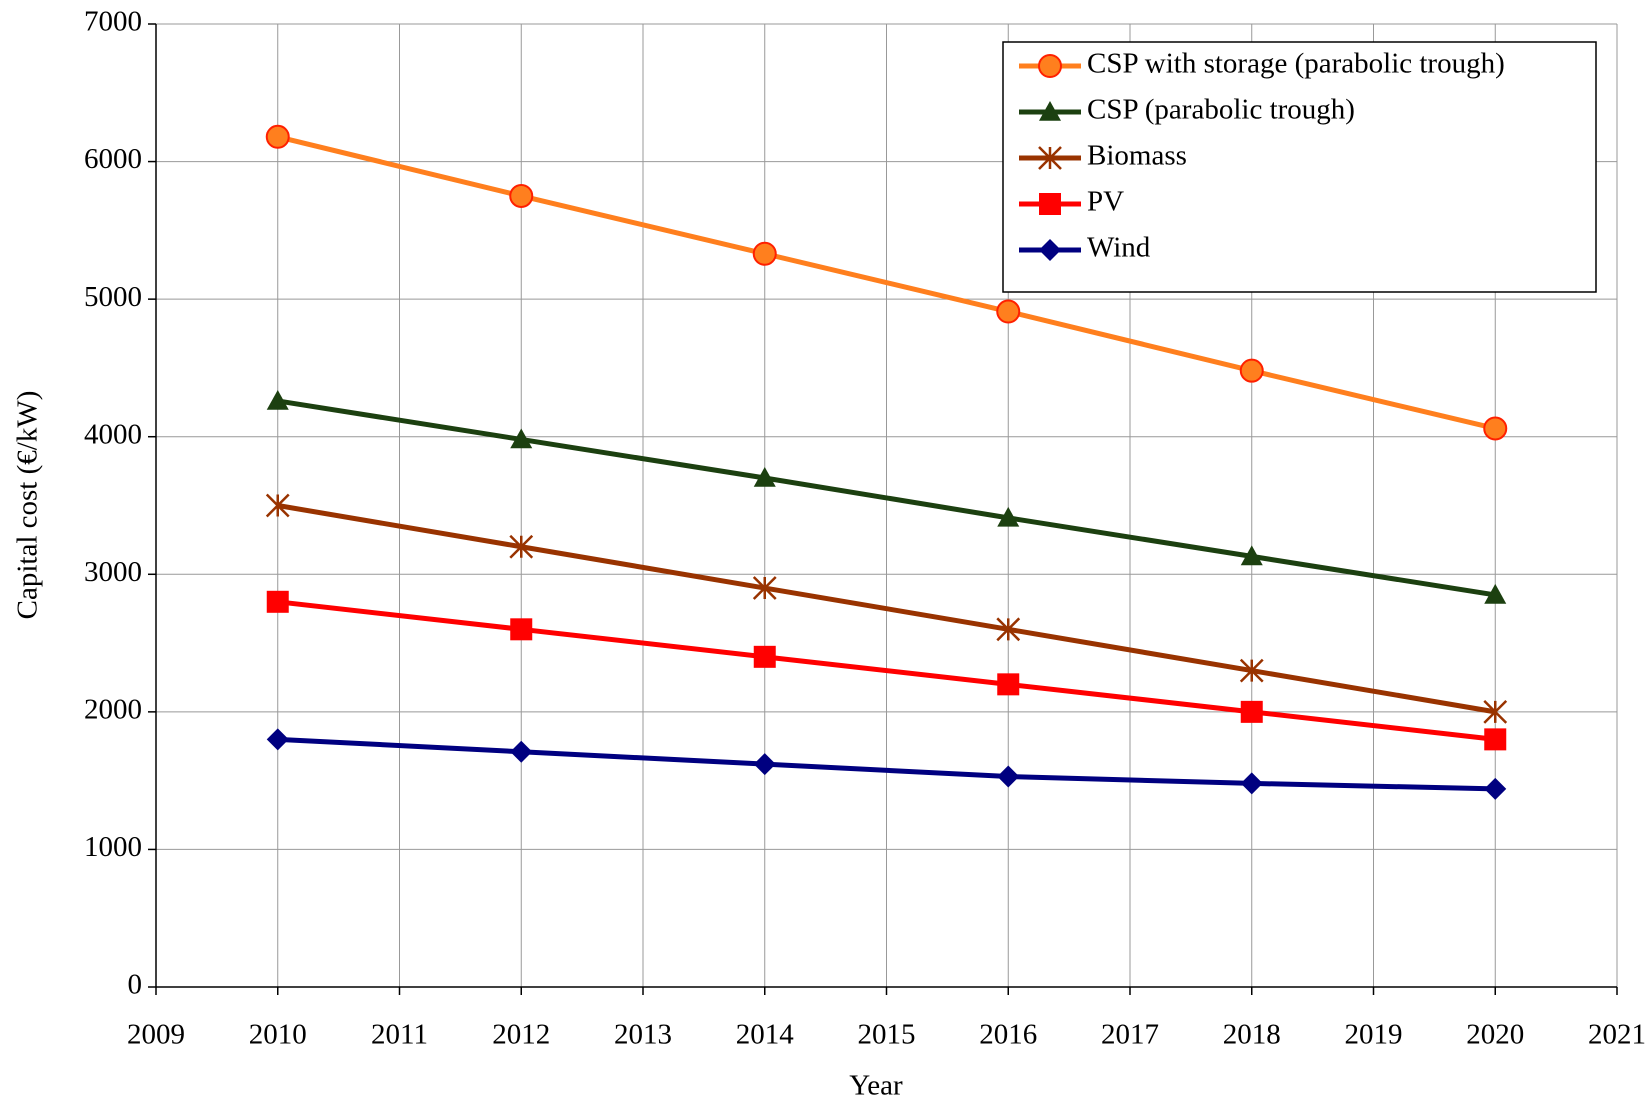 Image resolution: width=1652 pixels, height=1108 pixels. Describe the element at coordinates (643, 1035) in the screenshot. I see `x-tick-label: 2013` at that location.